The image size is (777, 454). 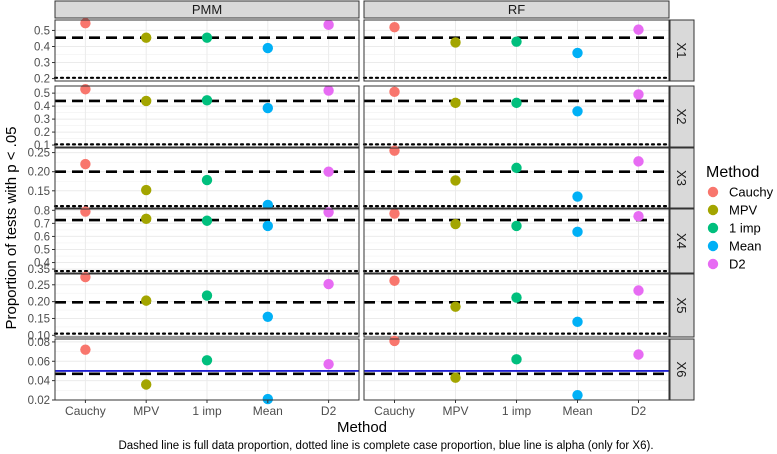 What do you see at coordinates (713, 192) in the screenshot?
I see `legend-key-cauchy` at bounding box center [713, 192].